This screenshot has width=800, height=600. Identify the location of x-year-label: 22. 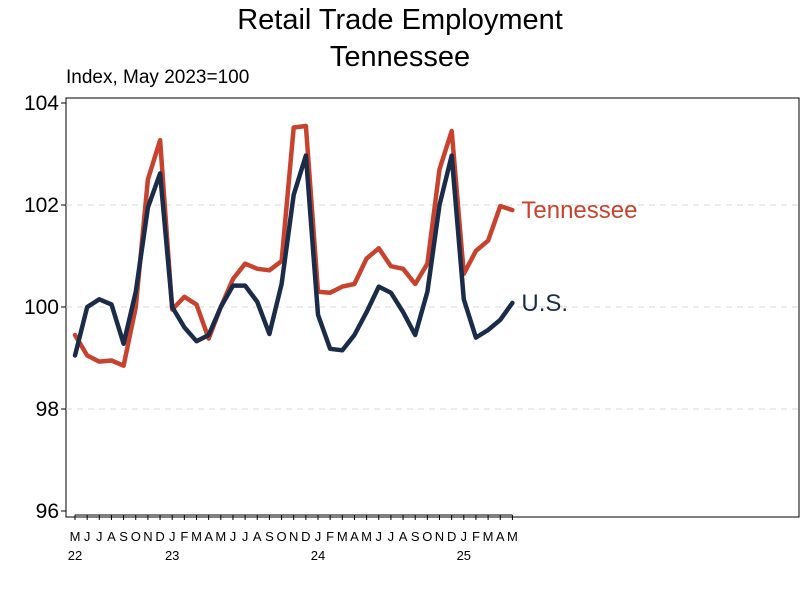
(75, 555).